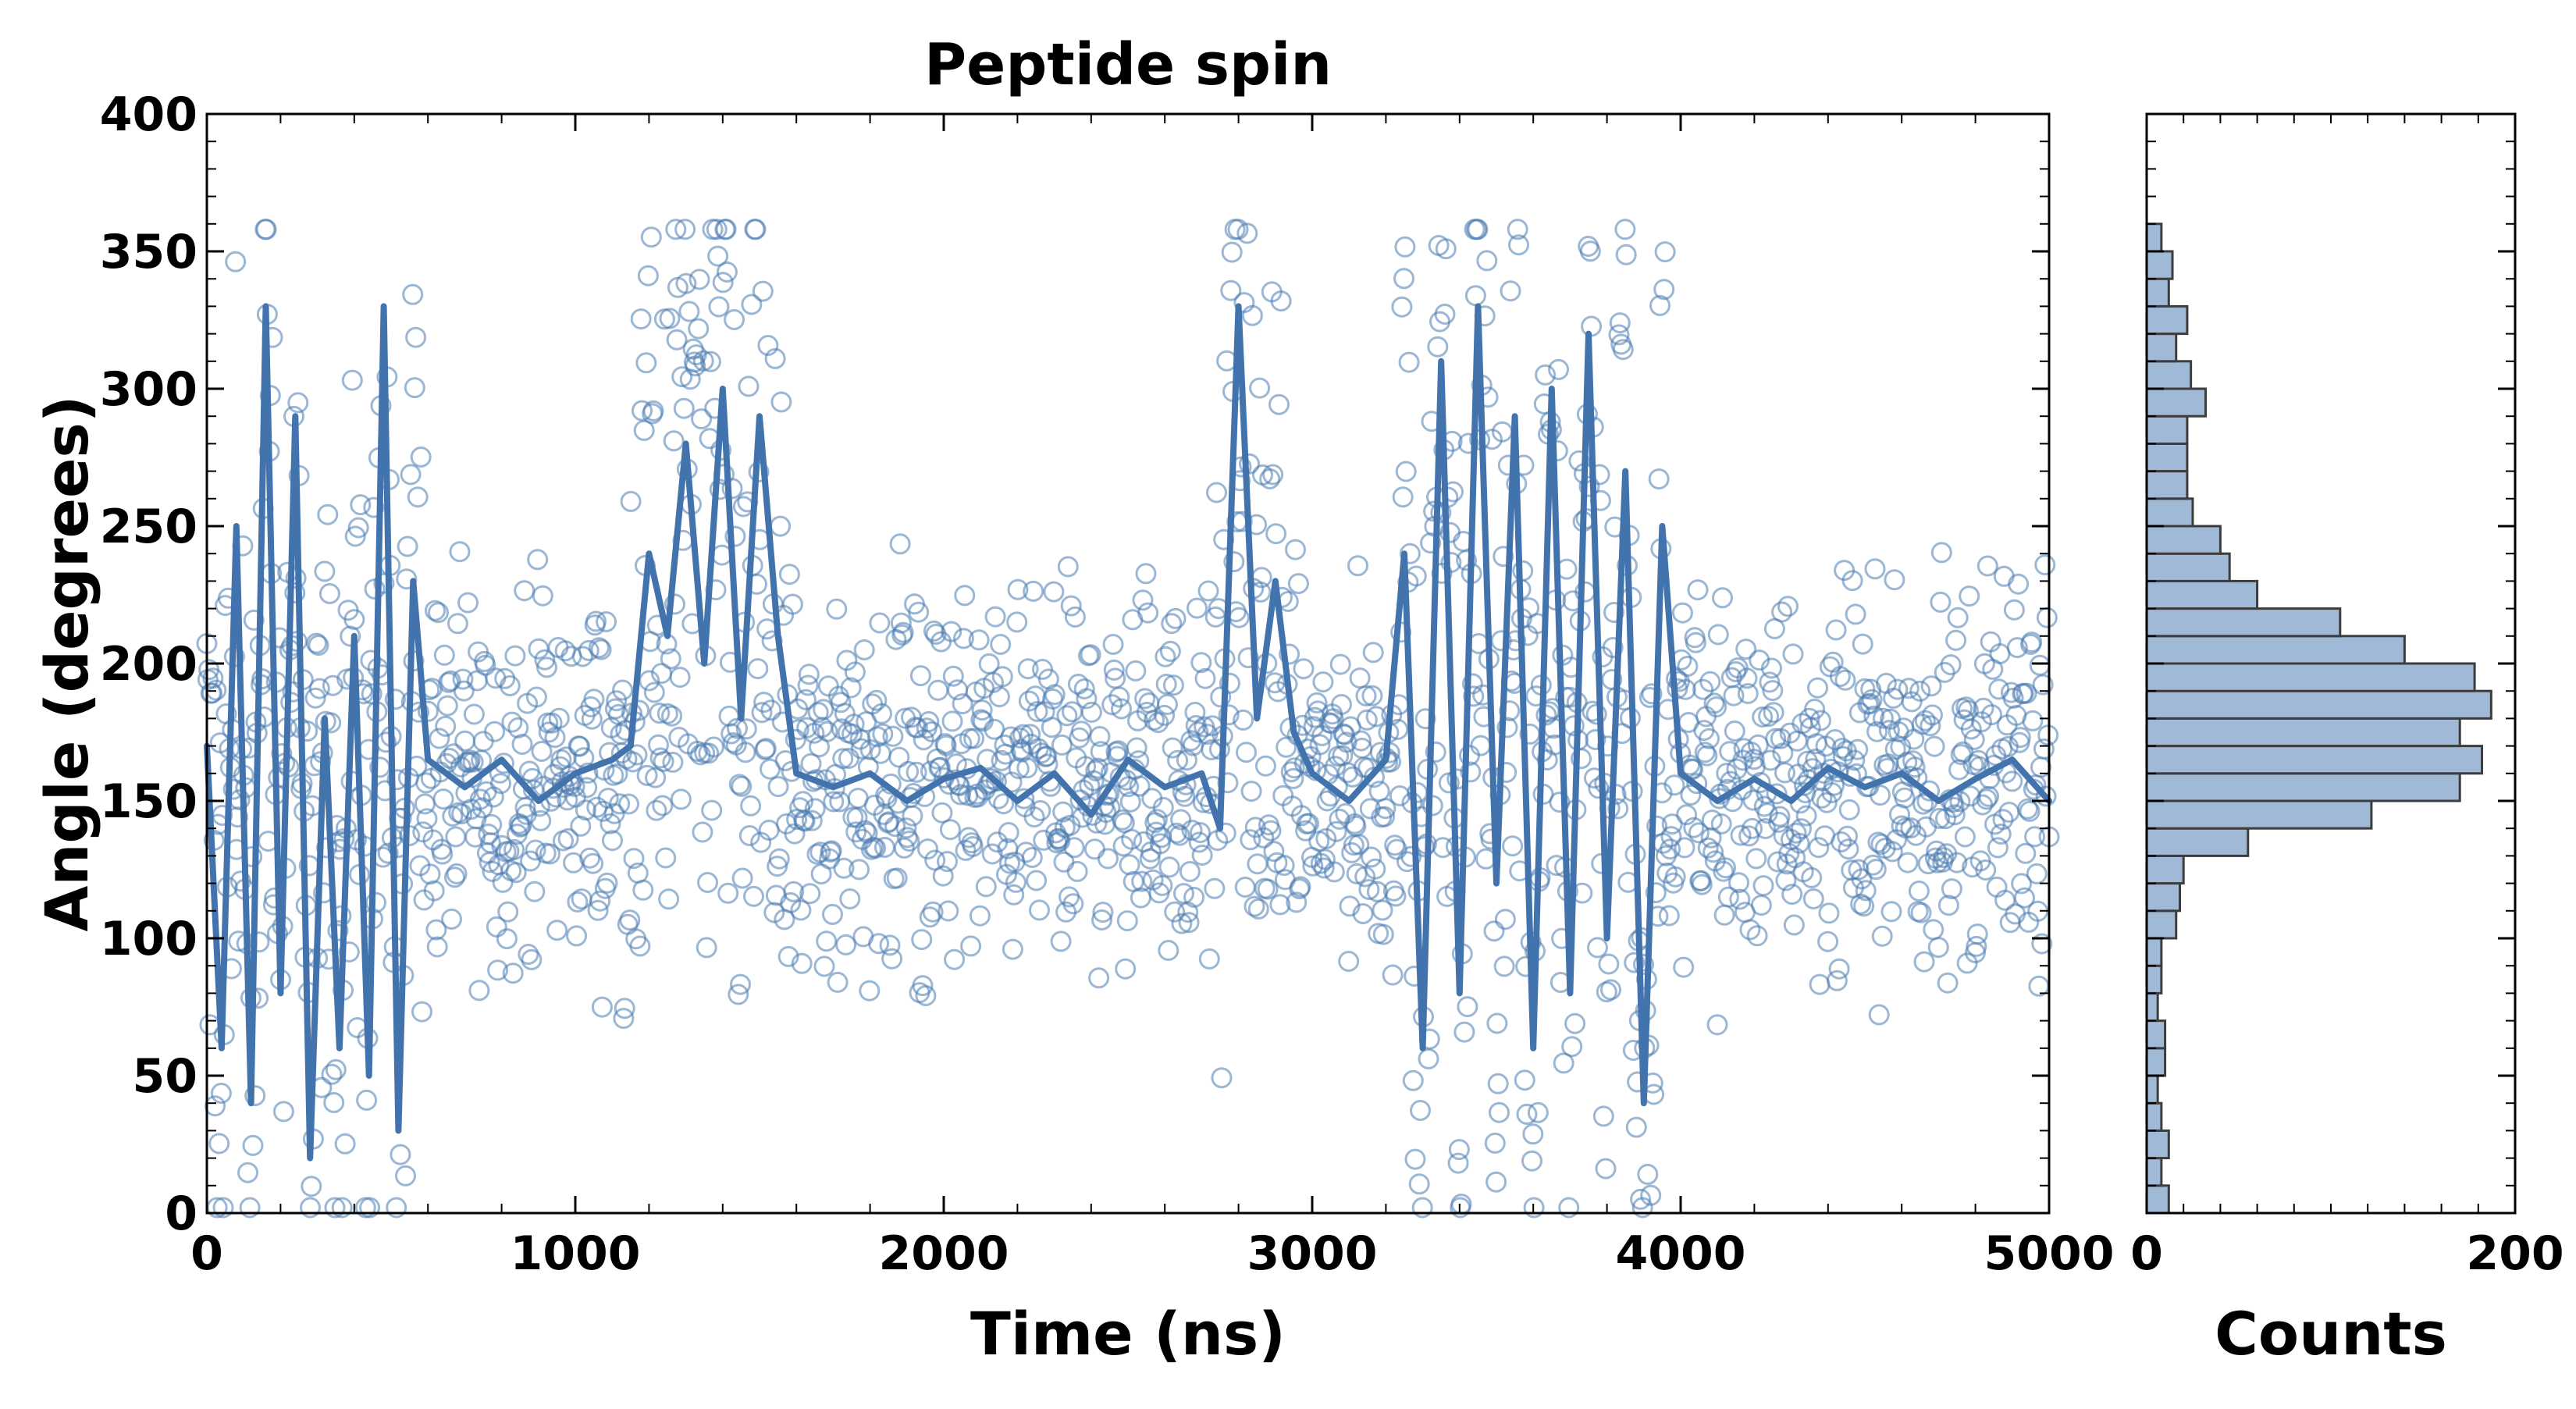 This screenshot has height=1409, width=2576. What do you see at coordinates (148, 252) in the screenshot?
I see `y-tick-label: 350` at bounding box center [148, 252].